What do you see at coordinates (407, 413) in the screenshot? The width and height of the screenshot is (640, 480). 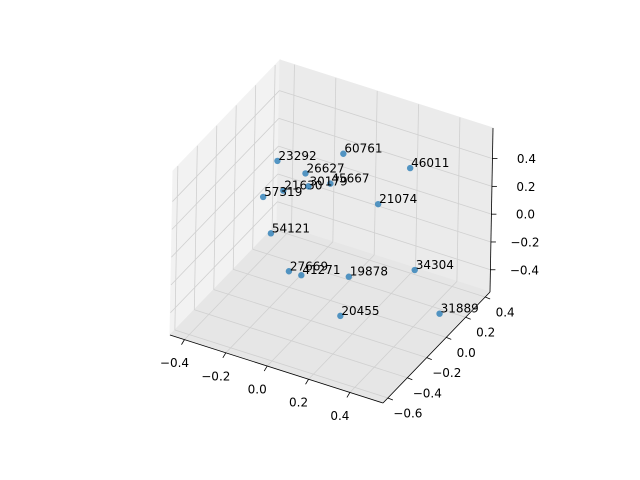 I see `y-tick-label: −0.6` at bounding box center [407, 413].